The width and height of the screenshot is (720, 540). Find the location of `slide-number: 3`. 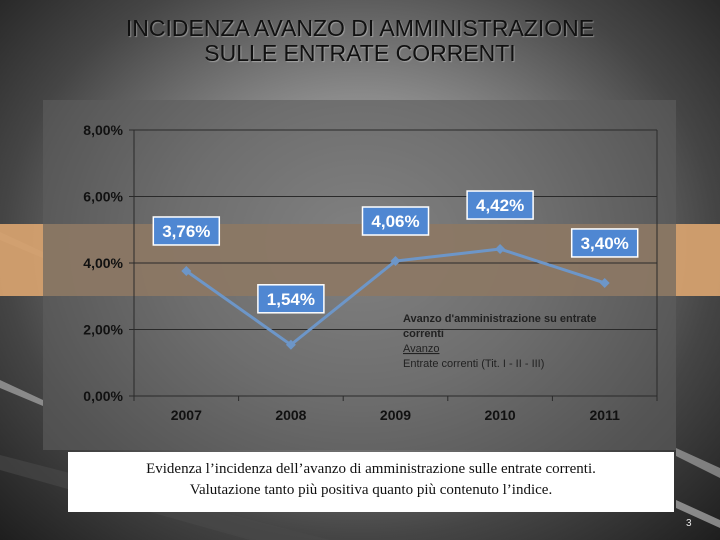

slide-number: 3 is located at coordinates (689, 523).